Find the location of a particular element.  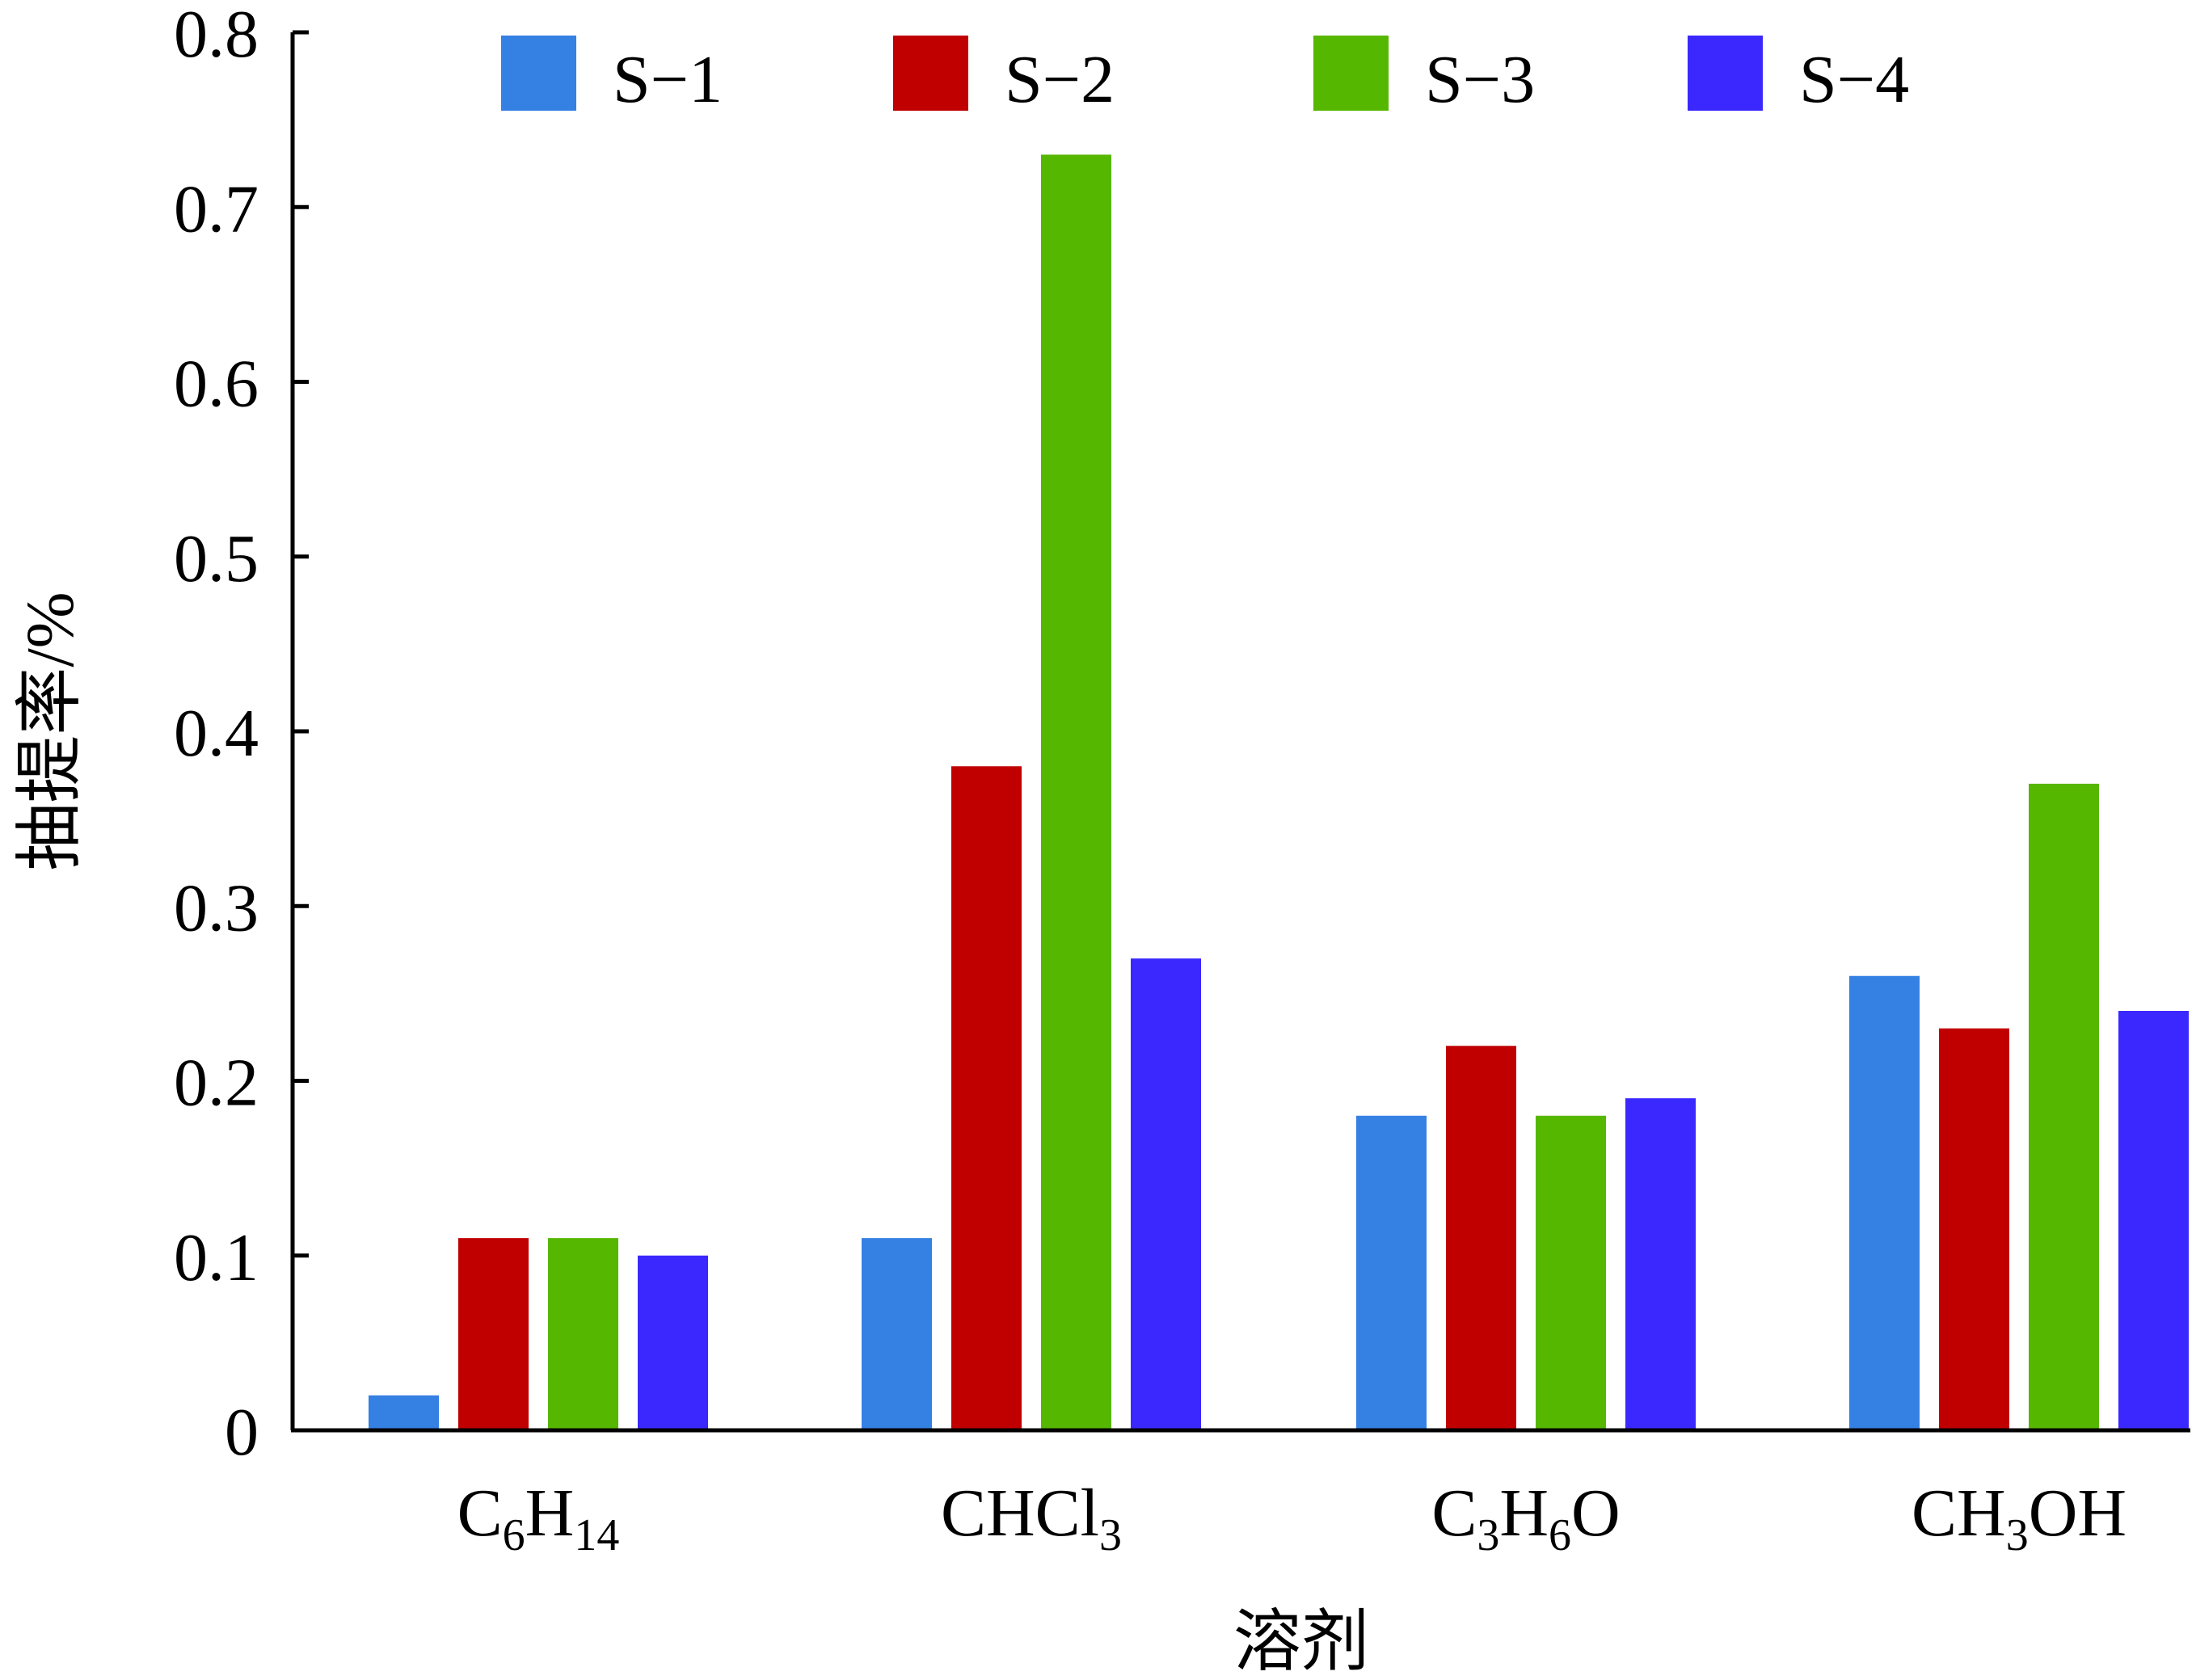

bar-S−2-3 is located at coordinates (1974, 1229).